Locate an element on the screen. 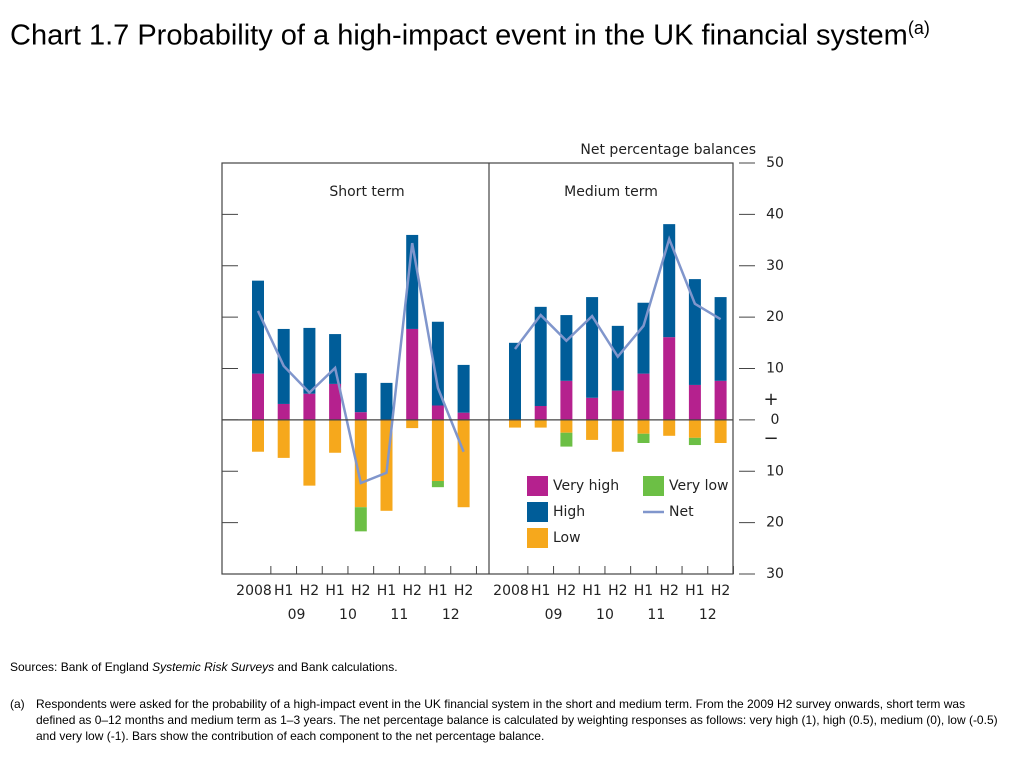 Image resolution: width=1024 pixels, height=768 pixels. sources-italic: Systemic Risk Surveys is located at coordinates (213, 667).